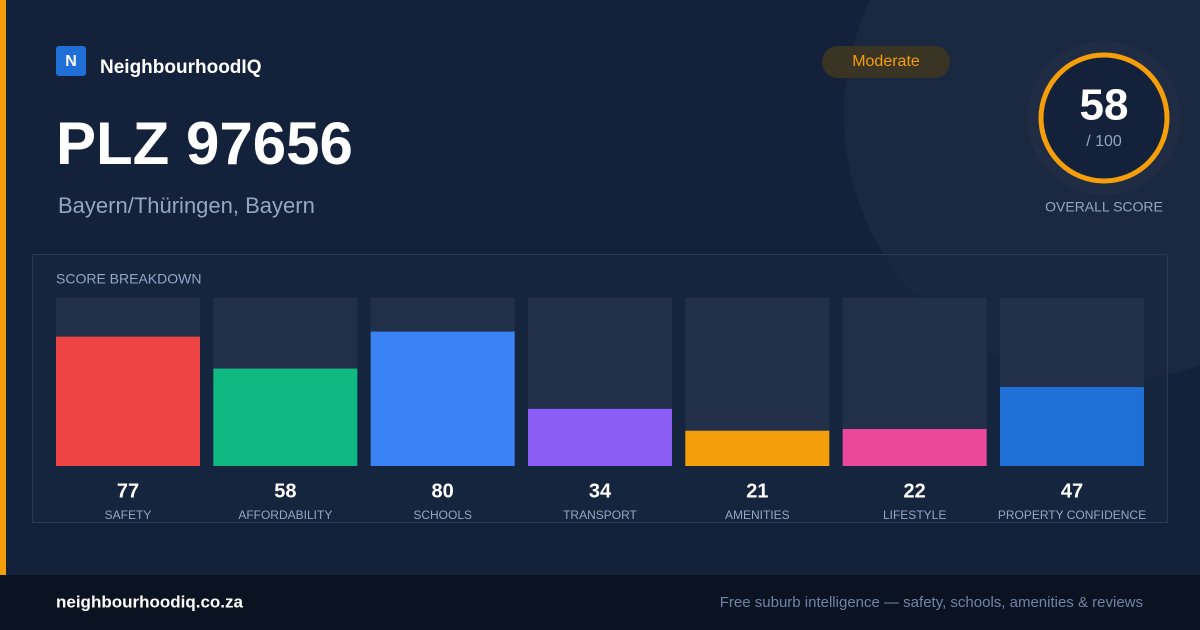  What do you see at coordinates (1104, 207) in the screenshot?
I see `score-label: OVERALL SCORE` at bounding box center [1104, 207].